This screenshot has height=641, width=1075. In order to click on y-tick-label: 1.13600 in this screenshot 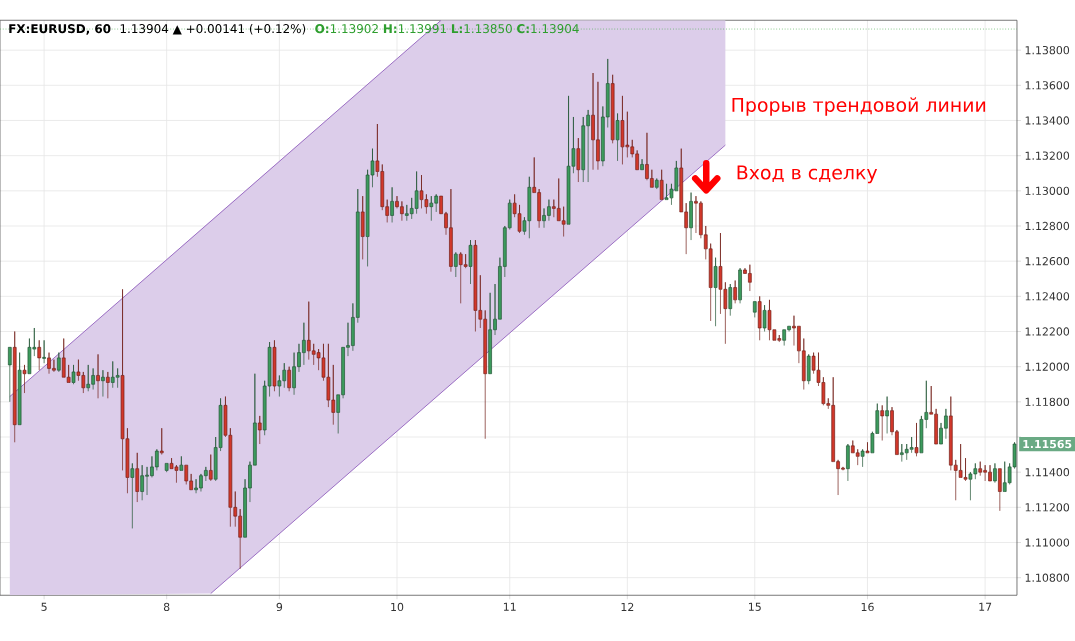, I will do `click(1047, 85)`.